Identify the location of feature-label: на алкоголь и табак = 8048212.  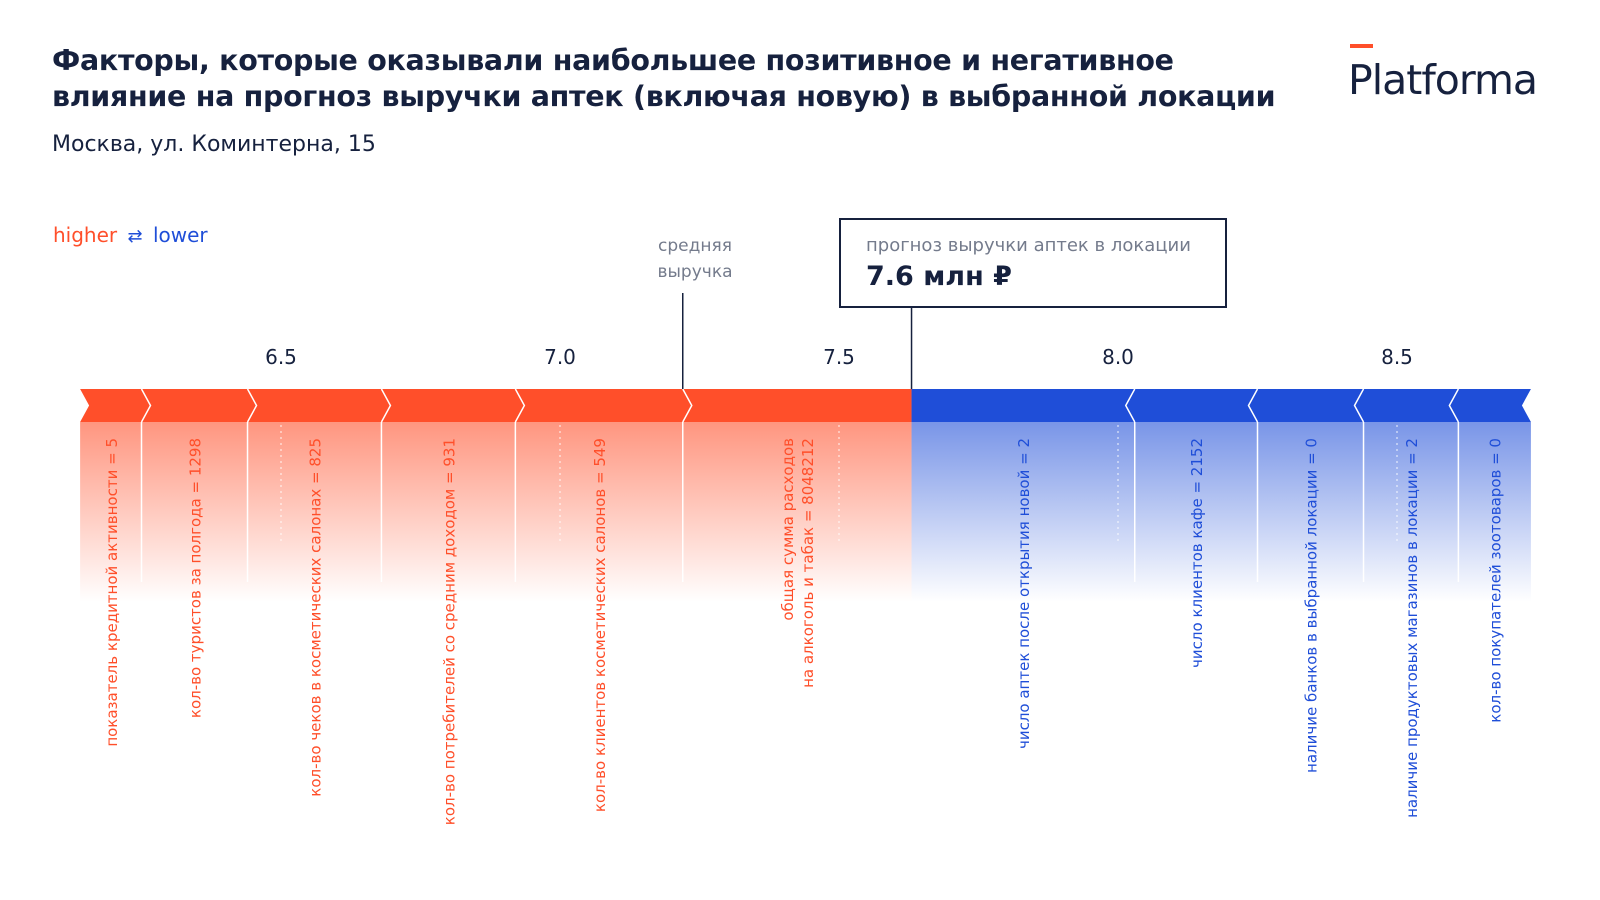
(808, 563).